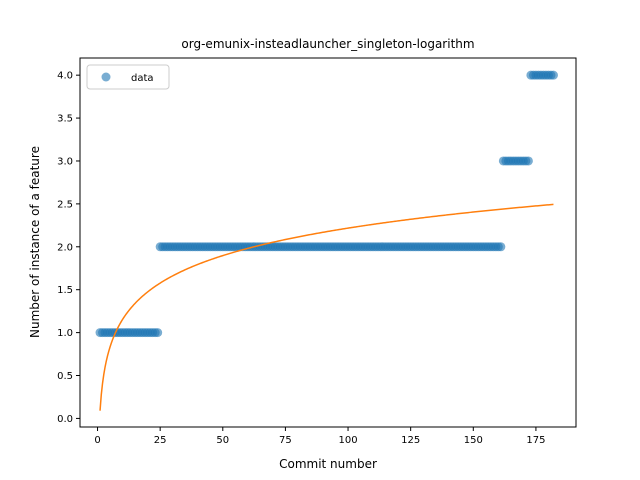 The height and width of the screenshot is (480, 640). What do you see at coordinates (142, 78) in the screenshot?
I see `legend-label-data: data` at bounding box center [142, 78].